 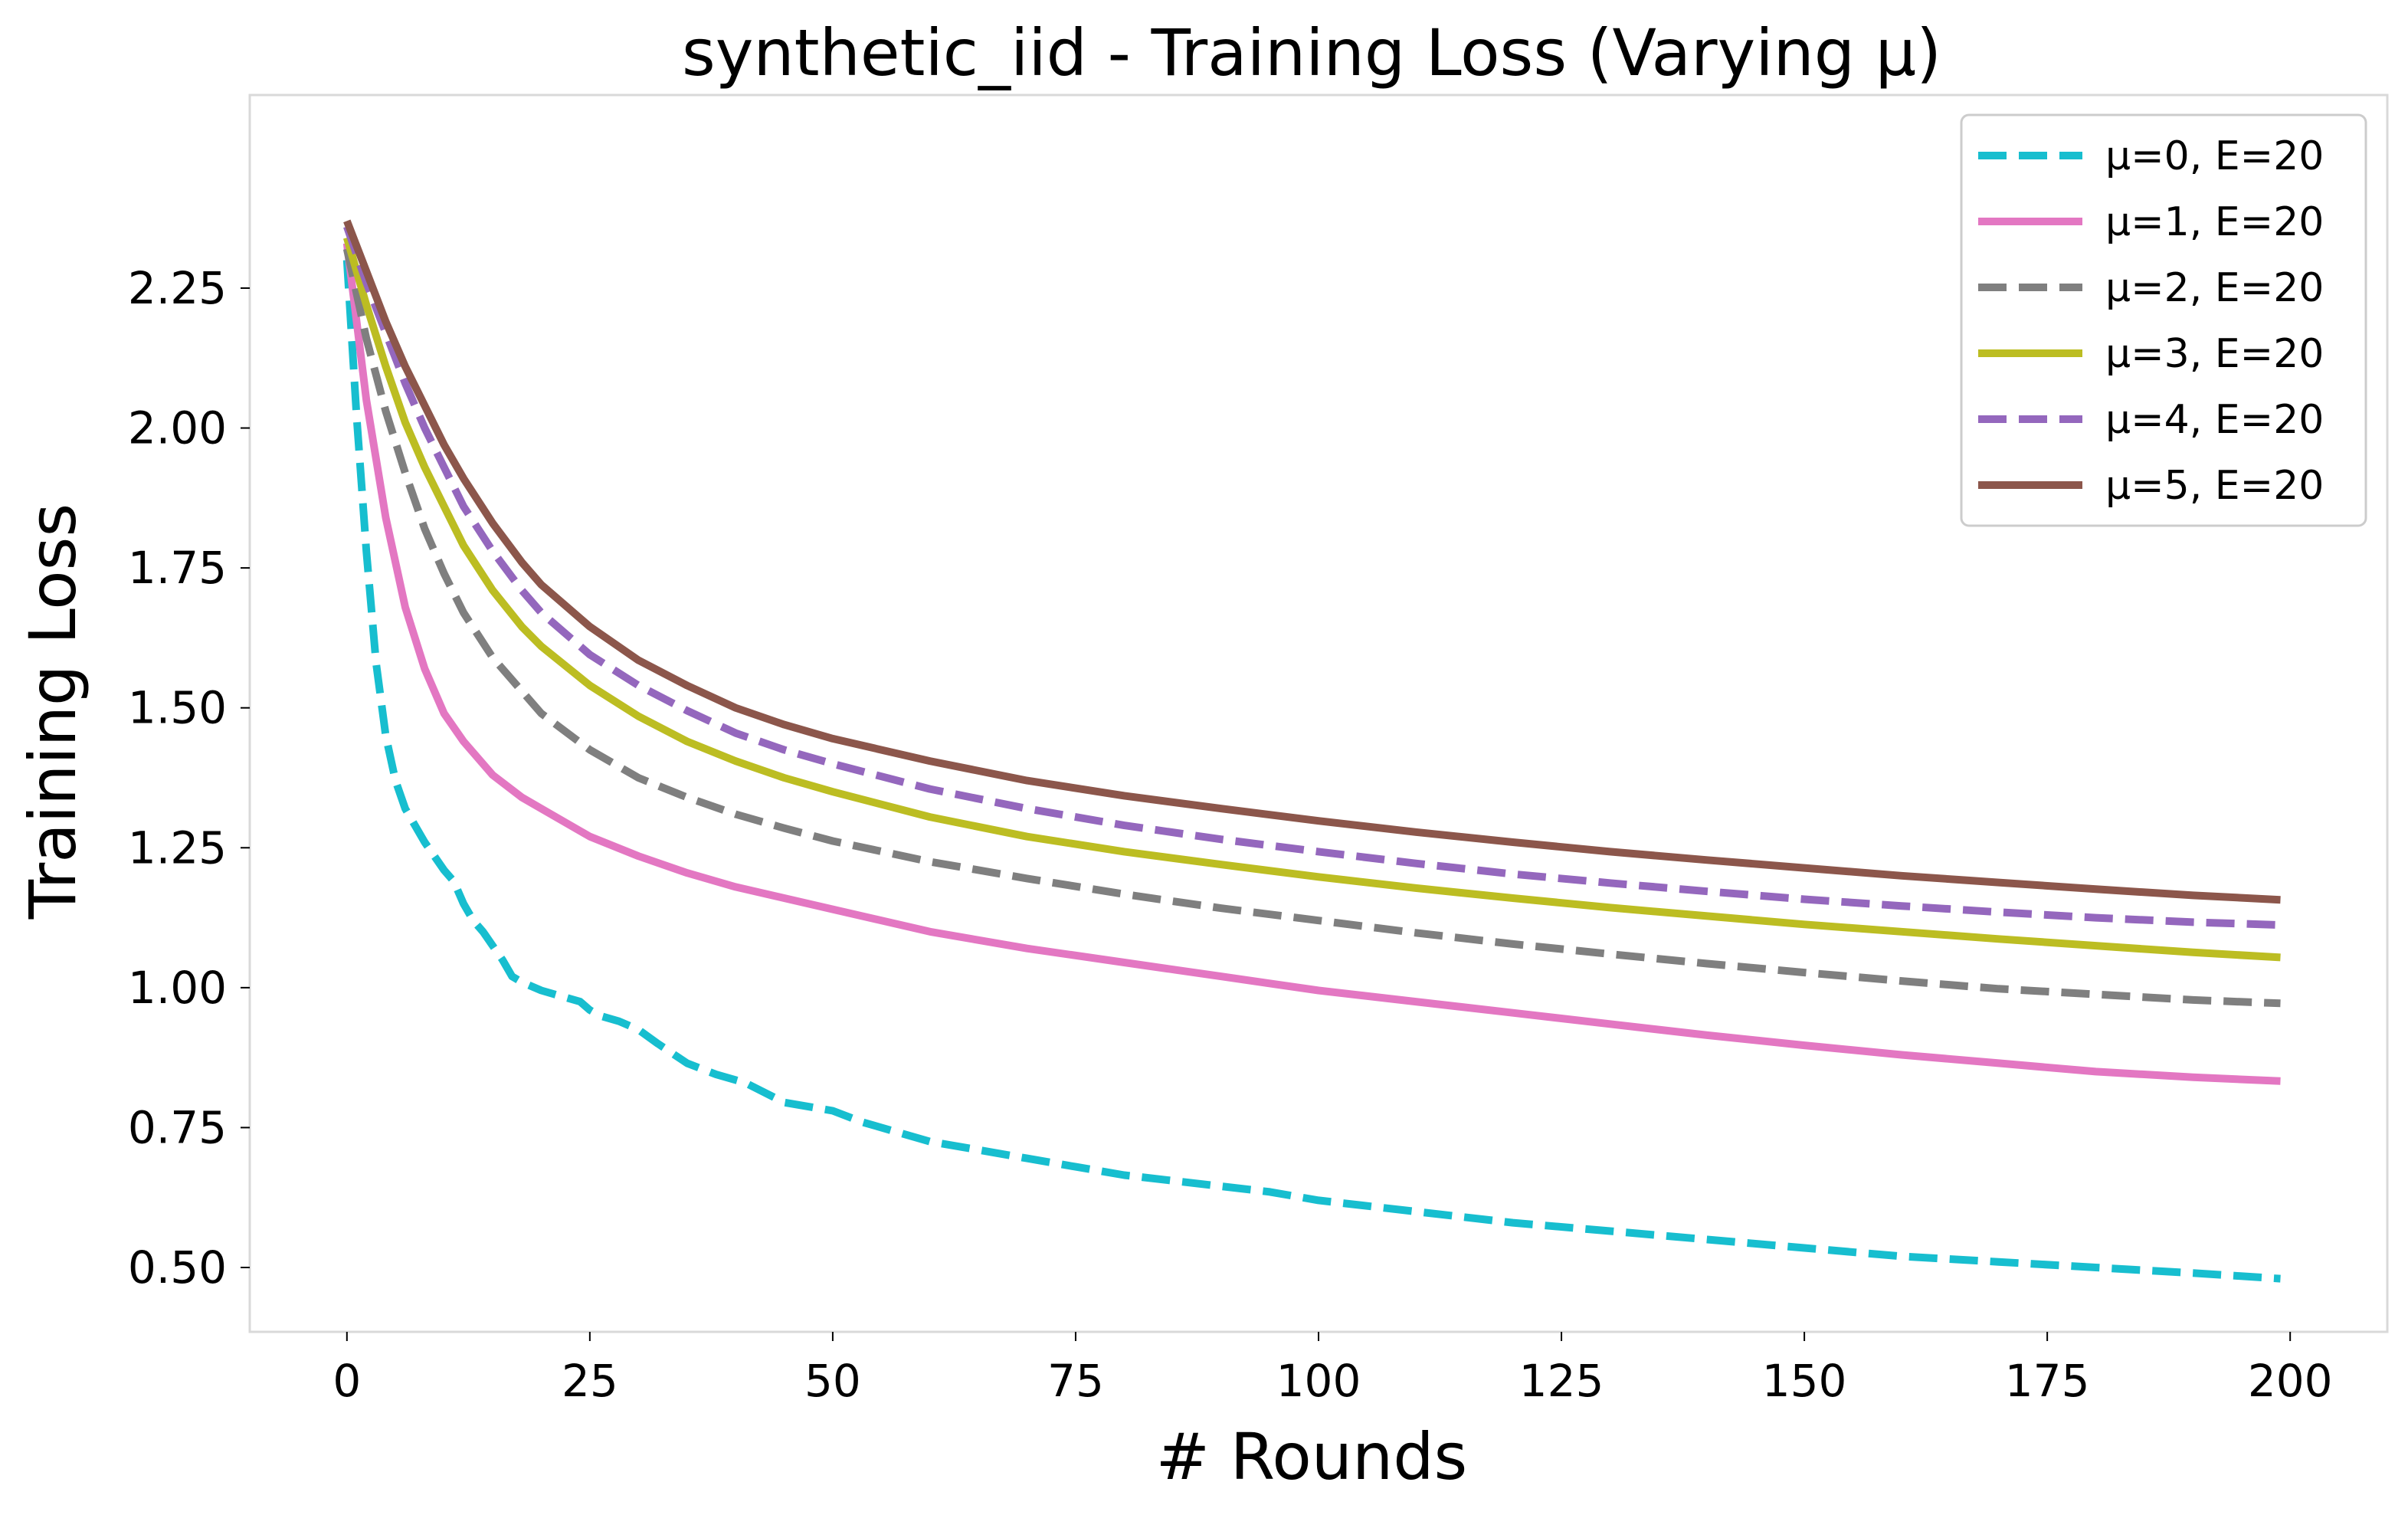 I want to click on x-tick-label: 100, so click(x=1319, y=1381).